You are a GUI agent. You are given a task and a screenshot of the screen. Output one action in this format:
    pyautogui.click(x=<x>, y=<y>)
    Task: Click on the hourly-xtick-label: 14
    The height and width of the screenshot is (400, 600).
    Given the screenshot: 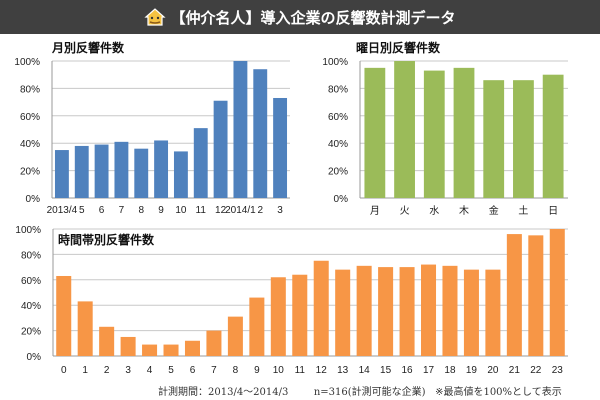 What is the action you would take?
    pyautogui.click(x=365, y=370)
    